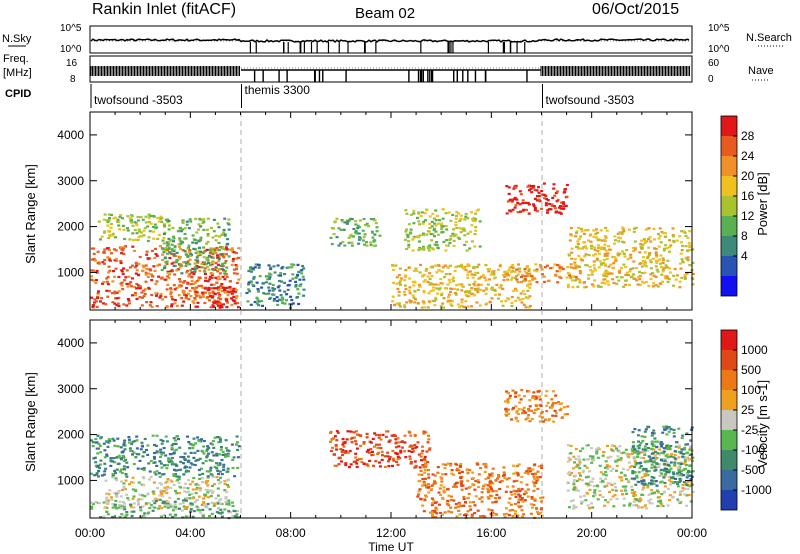 The height and width of the screenshot is (554, 800). Describe the element at coordinates (729, 266) in the screenshot. I see `colorbar-swatch` at that location.